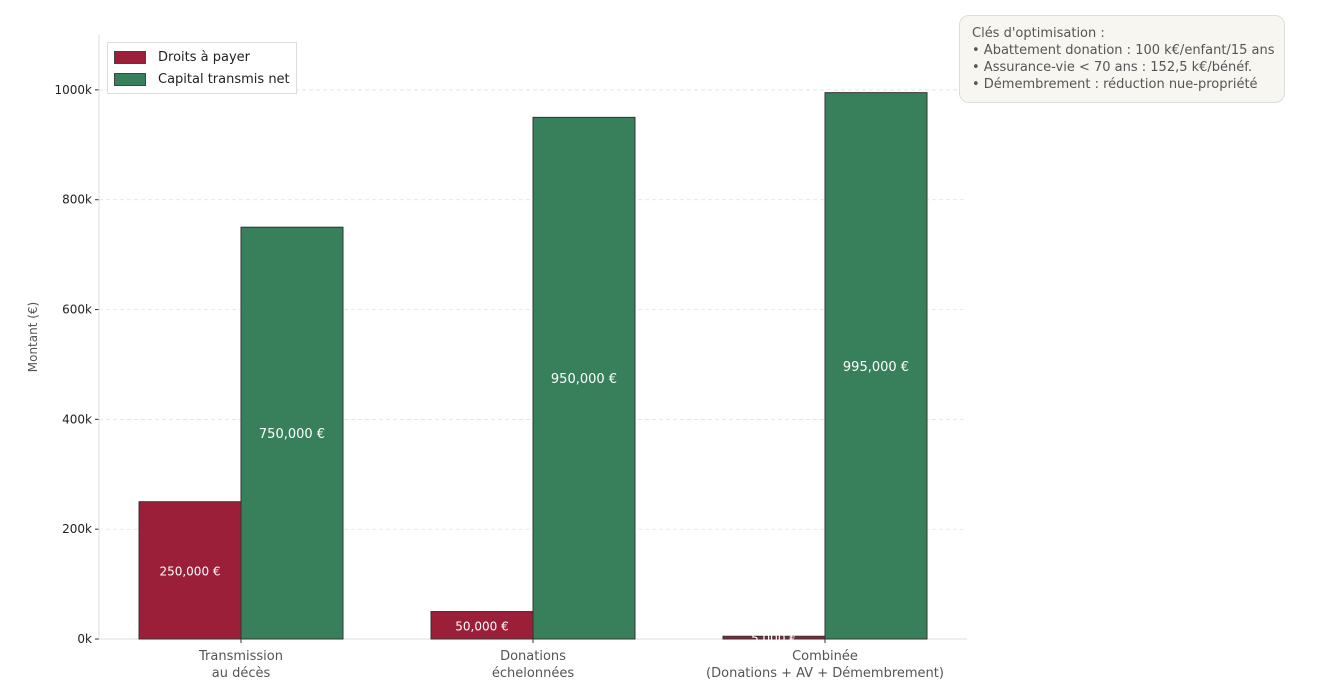  Describe the element at coordinates (240, 656) in the screenshot. I see `x-tick-label: Transmission` at that location.